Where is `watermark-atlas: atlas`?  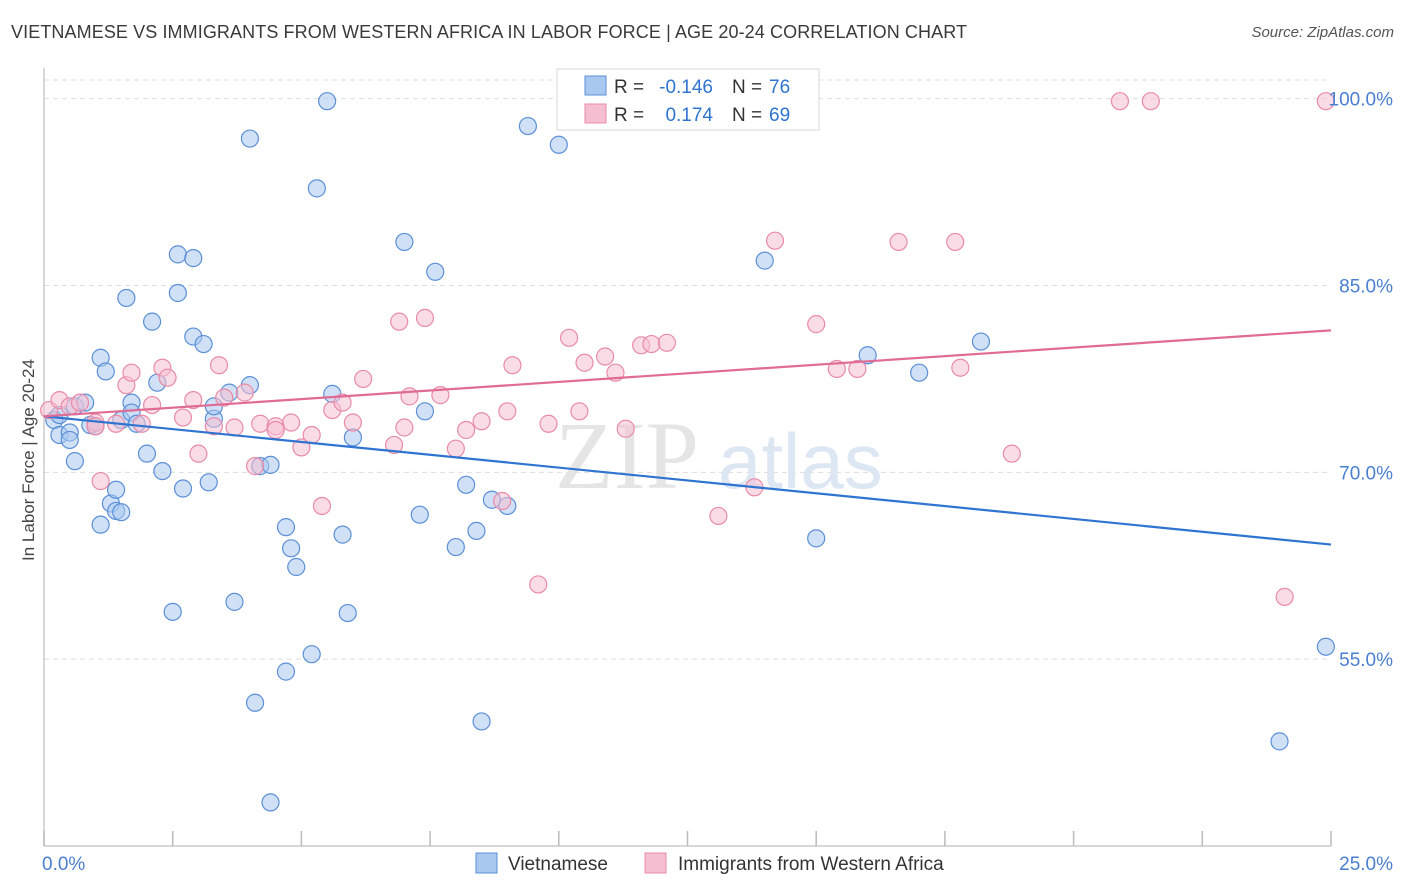
watermark-atlas: atlas is located at coordinates (800, 461).